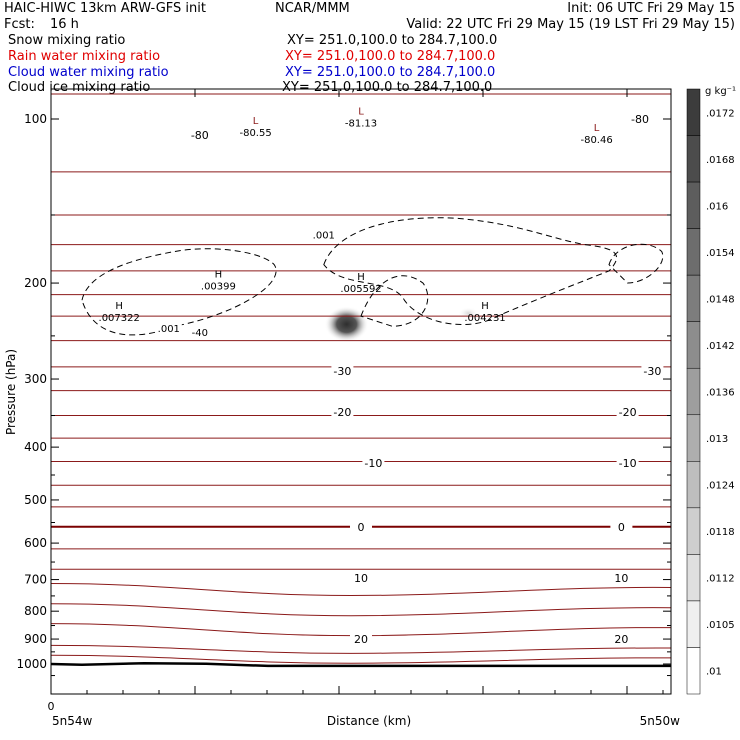  Describe the element at coordinates (31, 664) in the screenshot. I see `y-tick-label: 1000` at that location.